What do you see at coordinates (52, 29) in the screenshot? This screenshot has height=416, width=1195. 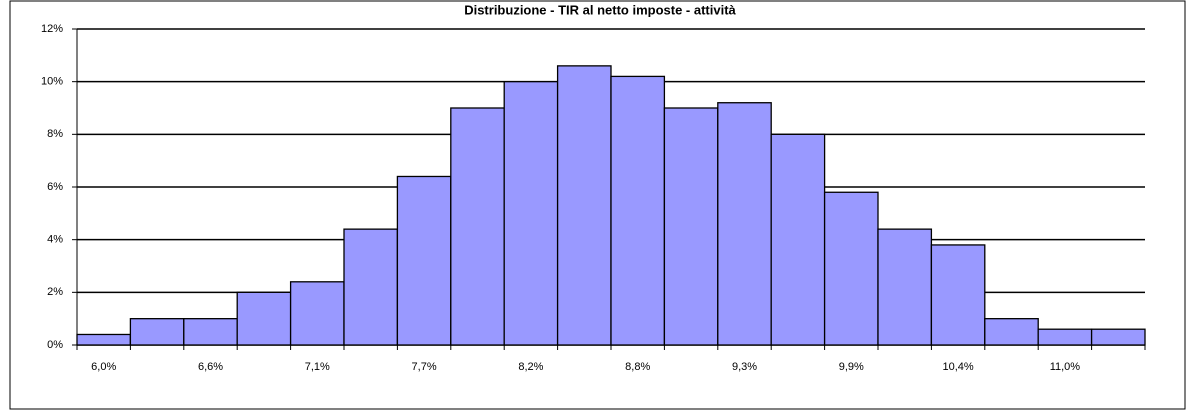 I see `y-tick-label: 12%` at bounding box center [52, 29].